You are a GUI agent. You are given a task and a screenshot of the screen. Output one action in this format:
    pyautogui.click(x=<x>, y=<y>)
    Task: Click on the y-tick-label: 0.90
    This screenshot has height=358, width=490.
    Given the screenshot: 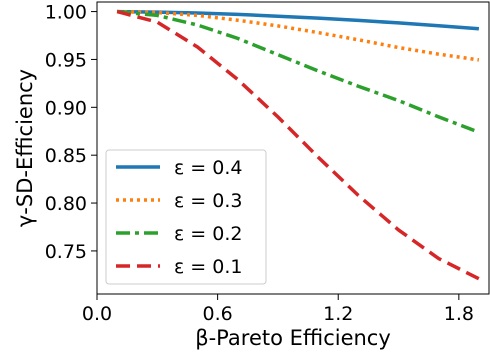 What is the action you would take?
    pyautogui.click(x=66, y=108)
    